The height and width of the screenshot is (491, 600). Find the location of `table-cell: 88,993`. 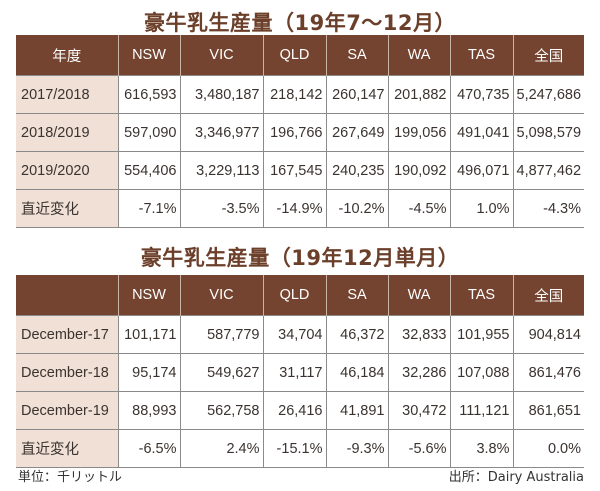

table-cell: 88,993 is located at coordinates (149, 410).